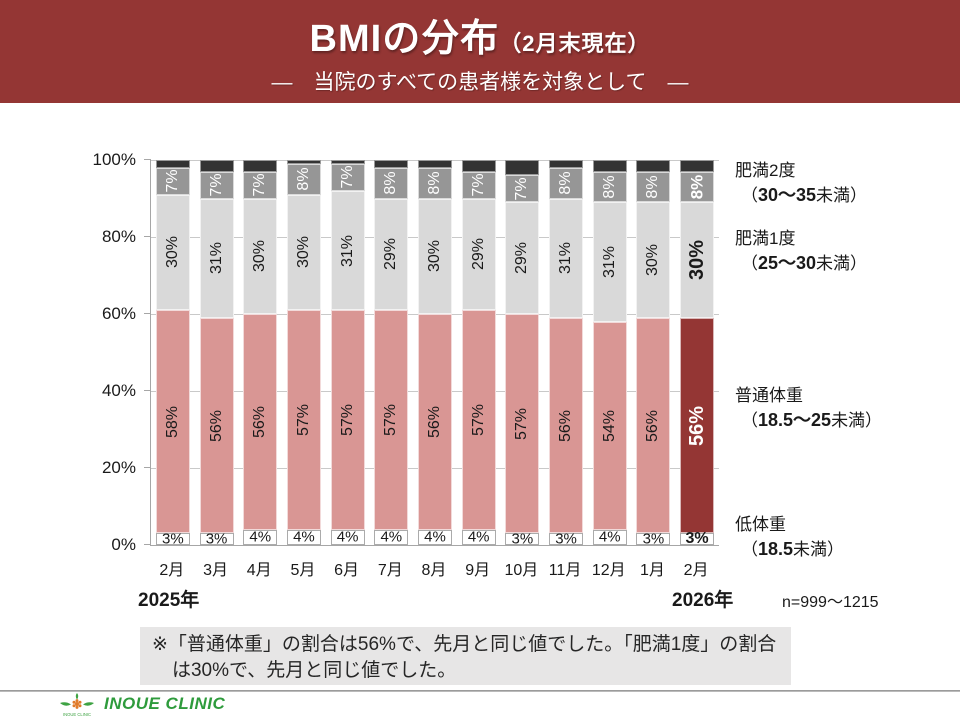  I want to click on page-subtitle: ― 当院のすべての患者様を対象として ―, so click(480, 82).